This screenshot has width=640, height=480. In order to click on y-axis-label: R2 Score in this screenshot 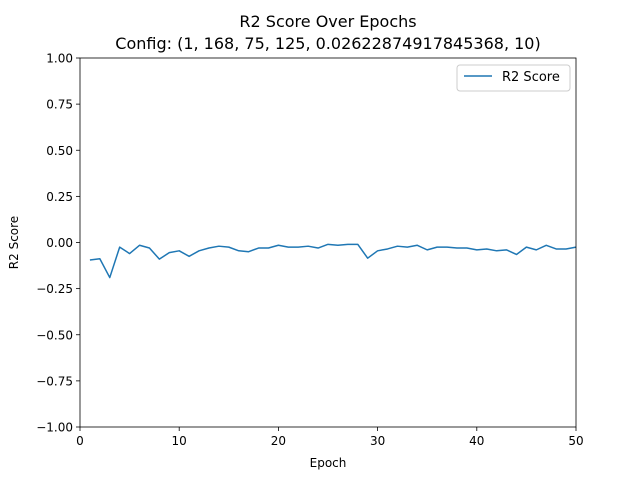, I will do `click(14, 242)`.